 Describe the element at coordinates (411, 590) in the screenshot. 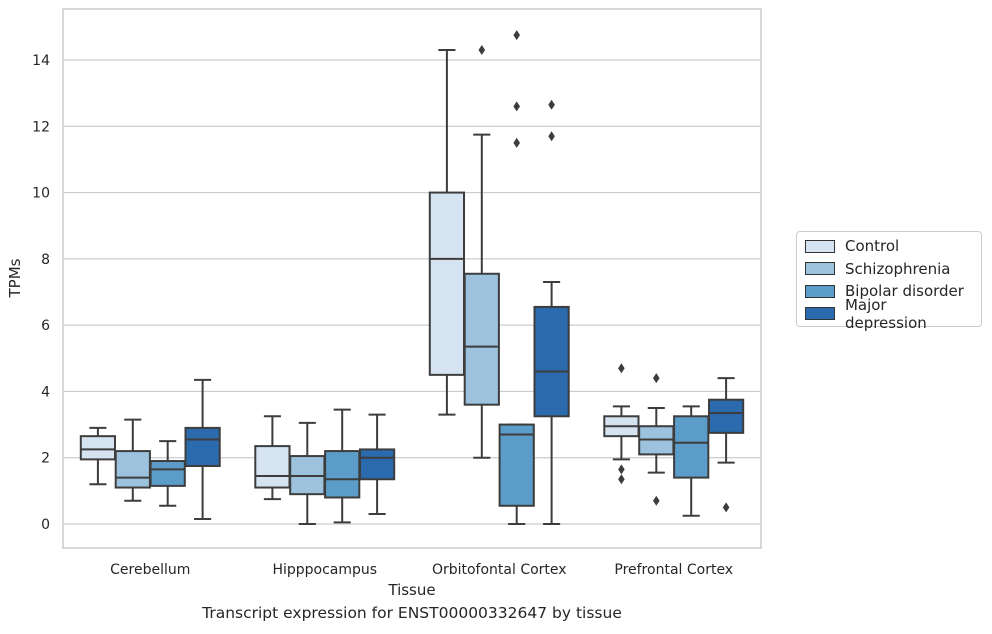

I see `x-axis-label: Tissue` at that location.